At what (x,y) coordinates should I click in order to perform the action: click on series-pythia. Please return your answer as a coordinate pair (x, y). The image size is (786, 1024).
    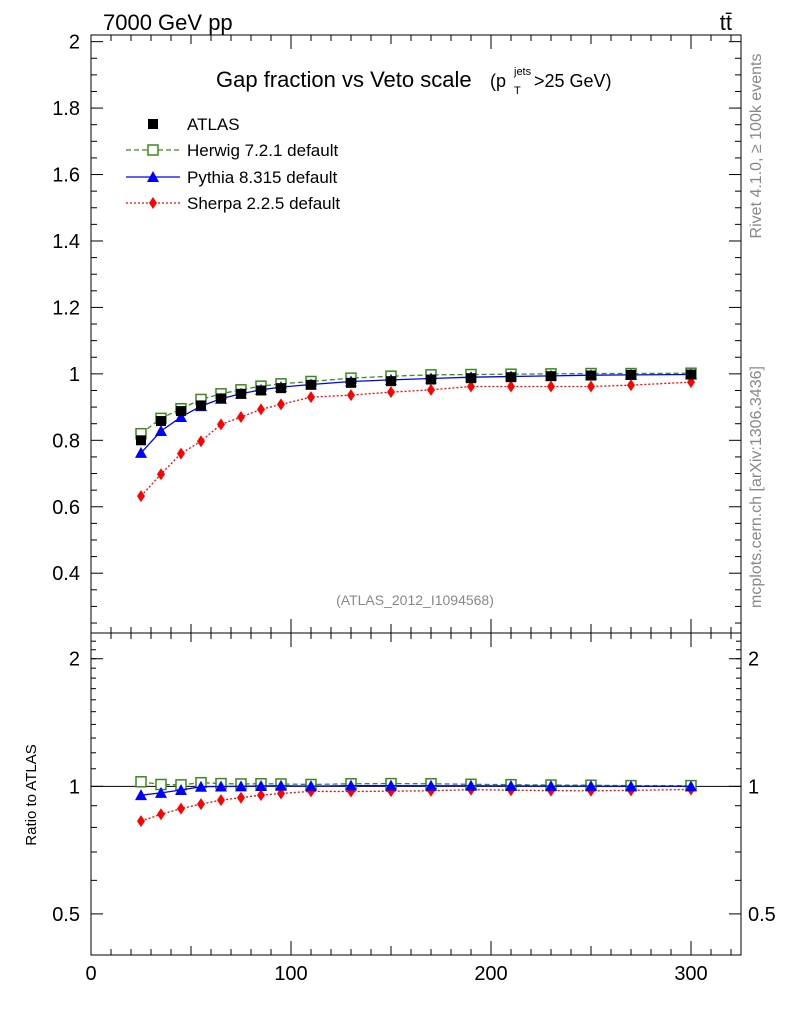
    Looking at the image, I should click on (416, 413).